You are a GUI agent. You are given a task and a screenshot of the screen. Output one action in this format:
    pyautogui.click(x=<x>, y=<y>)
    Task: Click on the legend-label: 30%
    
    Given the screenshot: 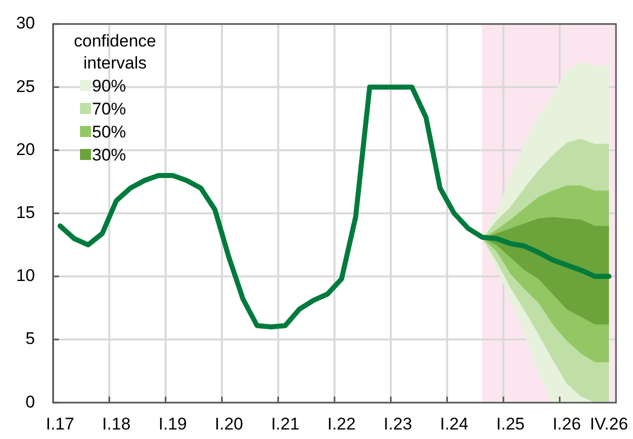 What is the action you would take?
    pyautogui.click(x=109, y=155)
    